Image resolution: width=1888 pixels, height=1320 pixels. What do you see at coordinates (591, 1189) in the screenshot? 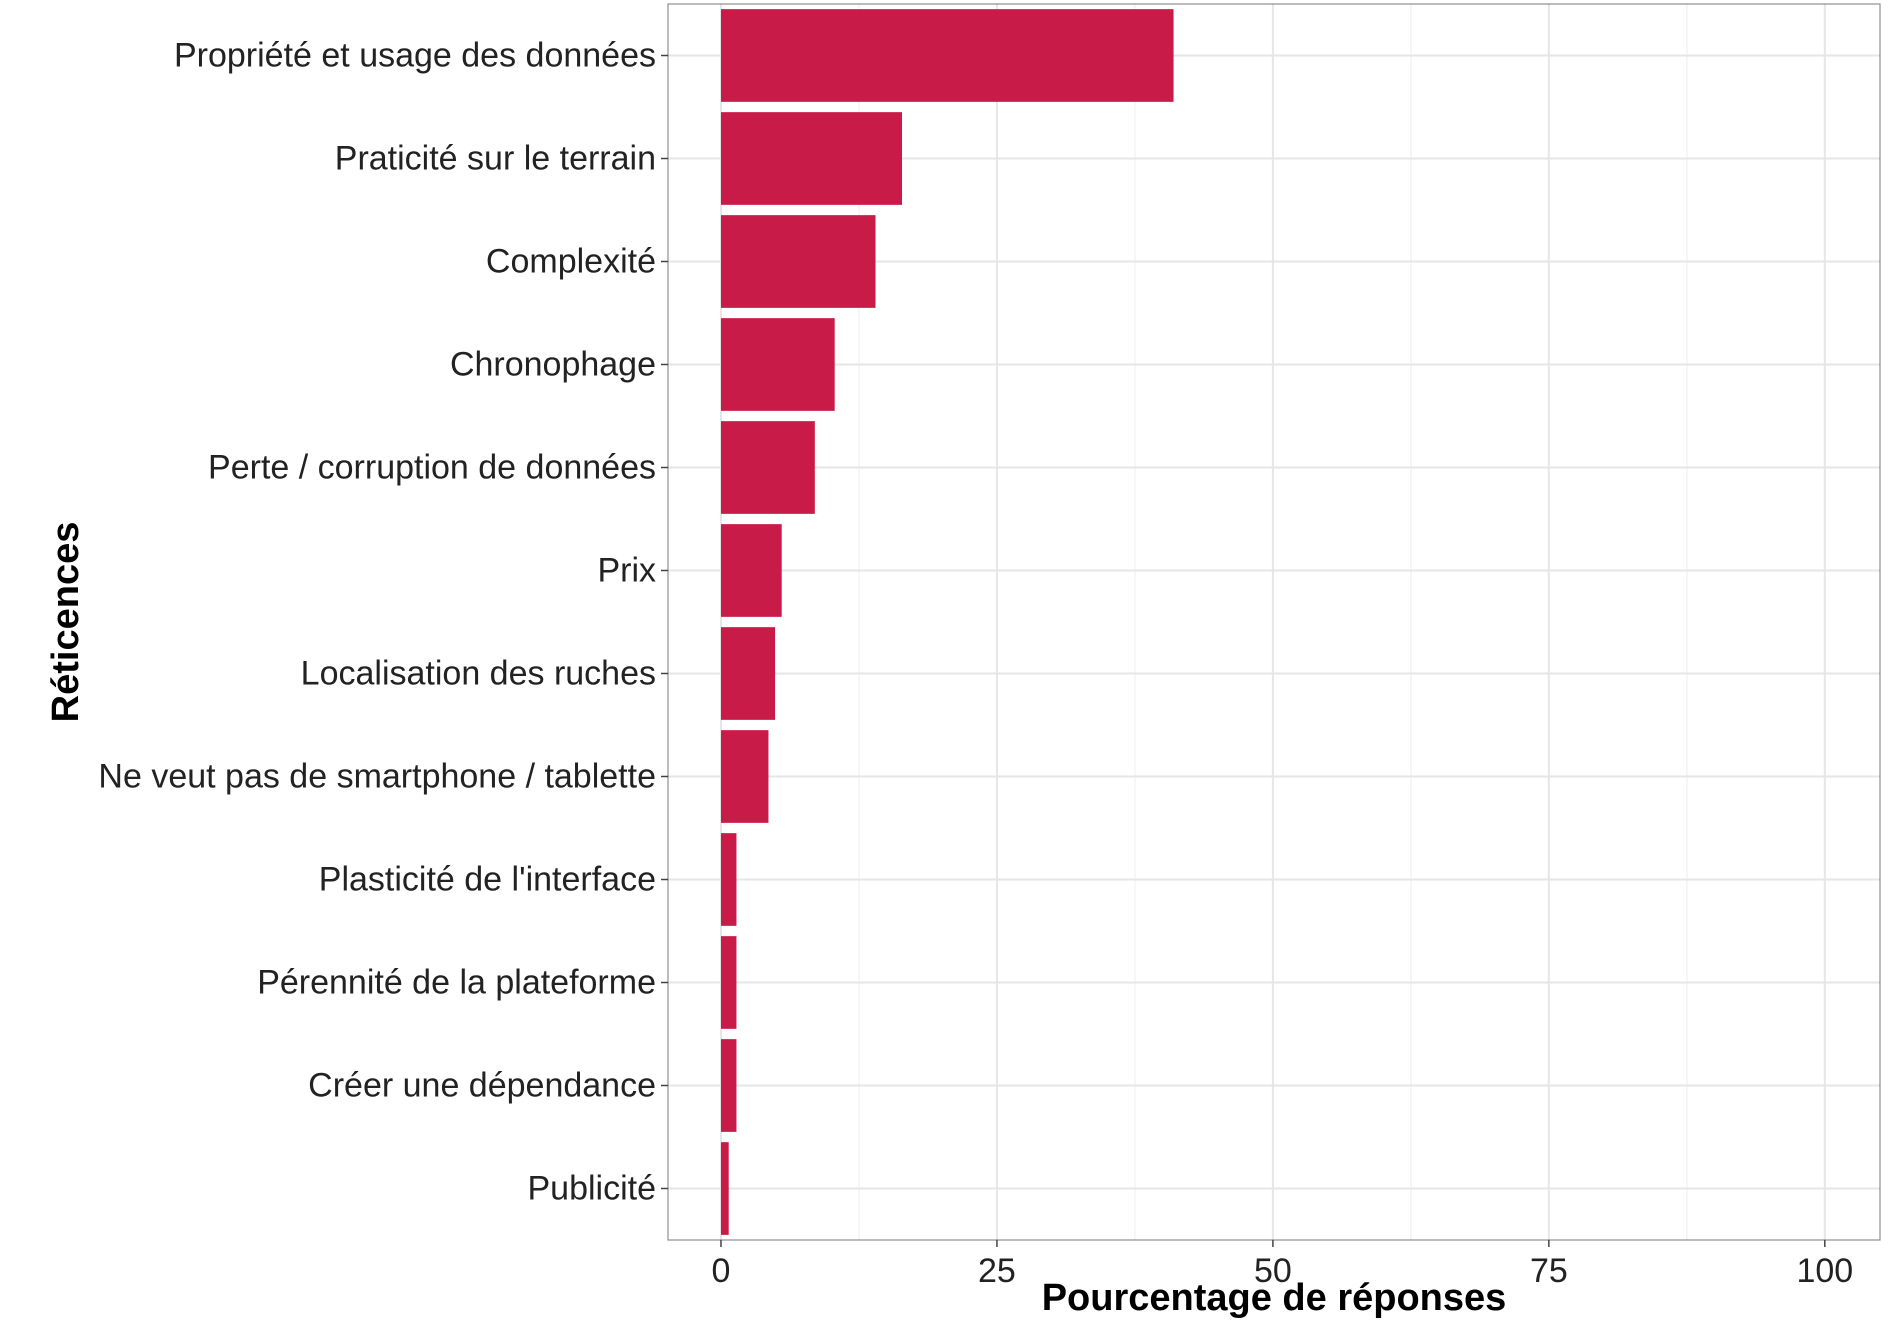
I see `y-tick-label: Publicité` at bounding box center [591, 1189].